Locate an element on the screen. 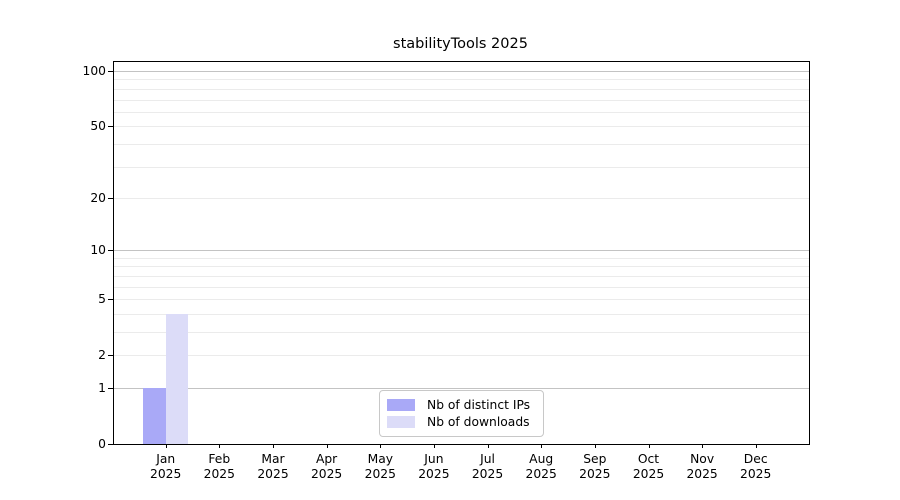 This screenshot has width=900, height=500. y-tick-label: 20 is located at coordinates (98, 197).